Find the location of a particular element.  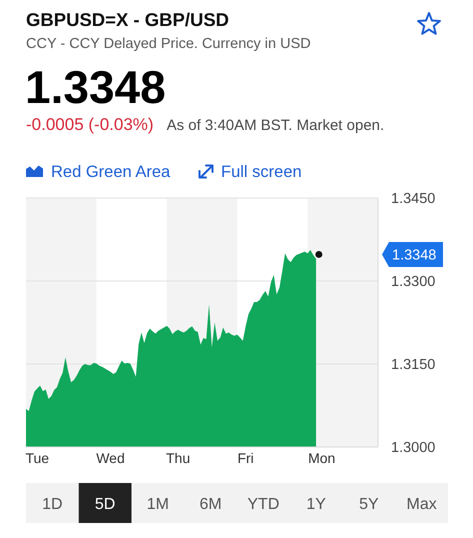

text: Max is located at coordinates (421, 504).